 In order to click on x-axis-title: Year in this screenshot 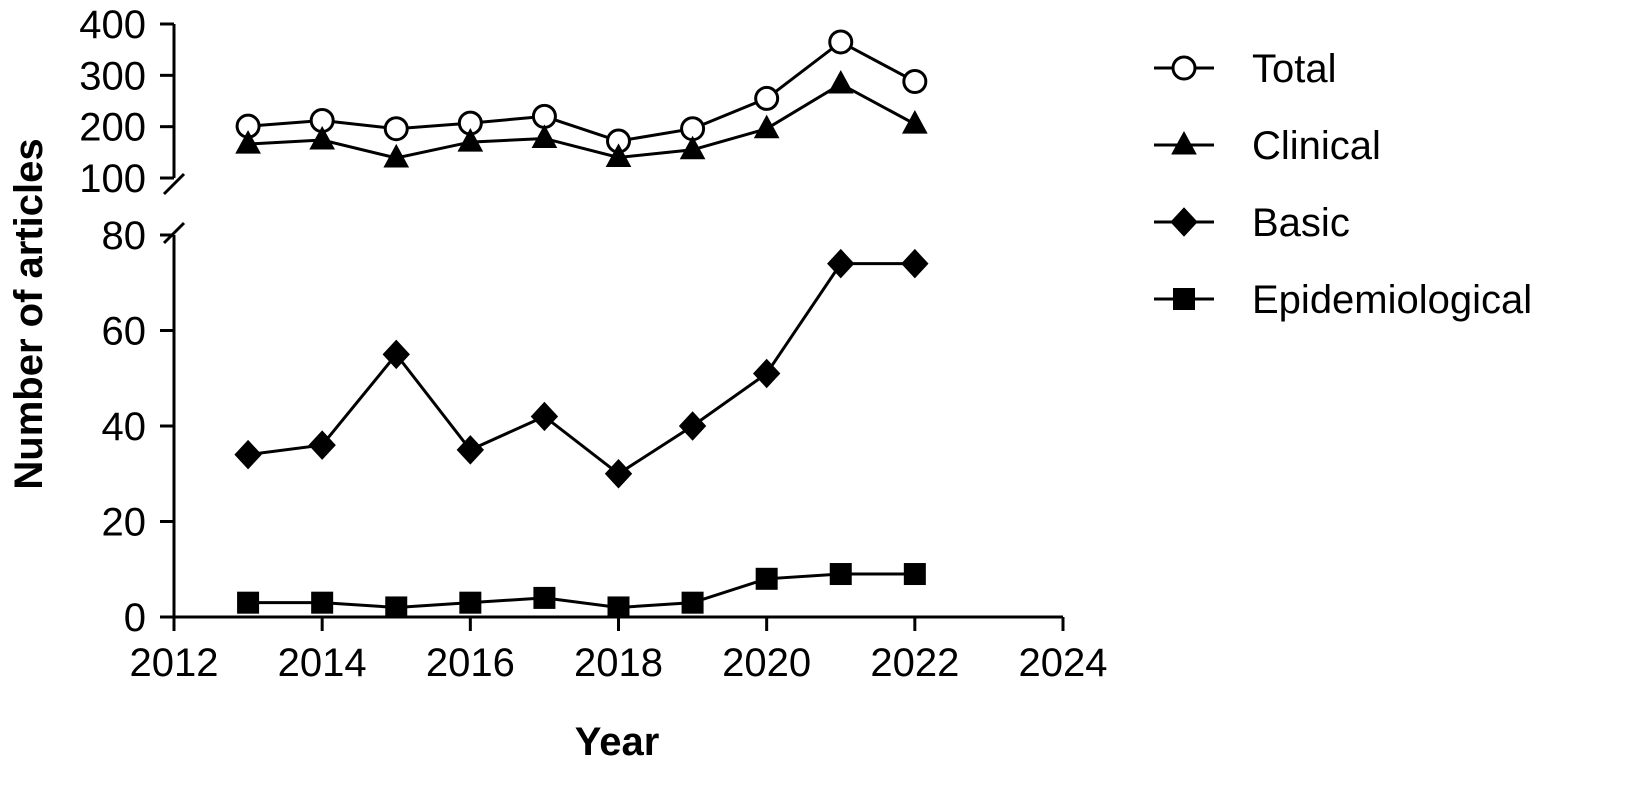, I will do `click(617, 742)`.